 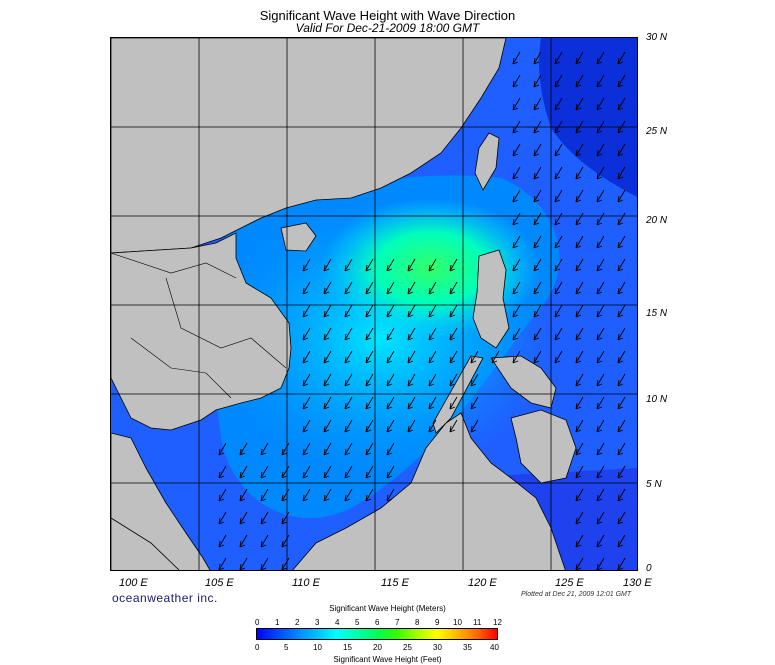 What do you see at coordinates (497, 622) in the screenshot?
I see `meter-tick: 12` at bounding box center [497, 622].